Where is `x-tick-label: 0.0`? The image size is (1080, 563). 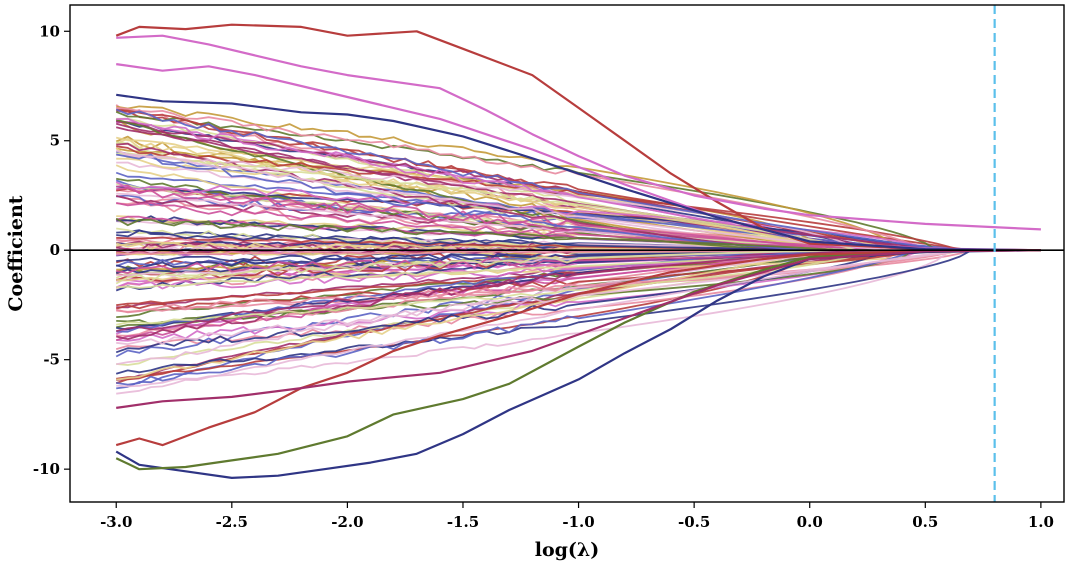
x-tick-label: 0.0 is located at coordinates (810, 522).